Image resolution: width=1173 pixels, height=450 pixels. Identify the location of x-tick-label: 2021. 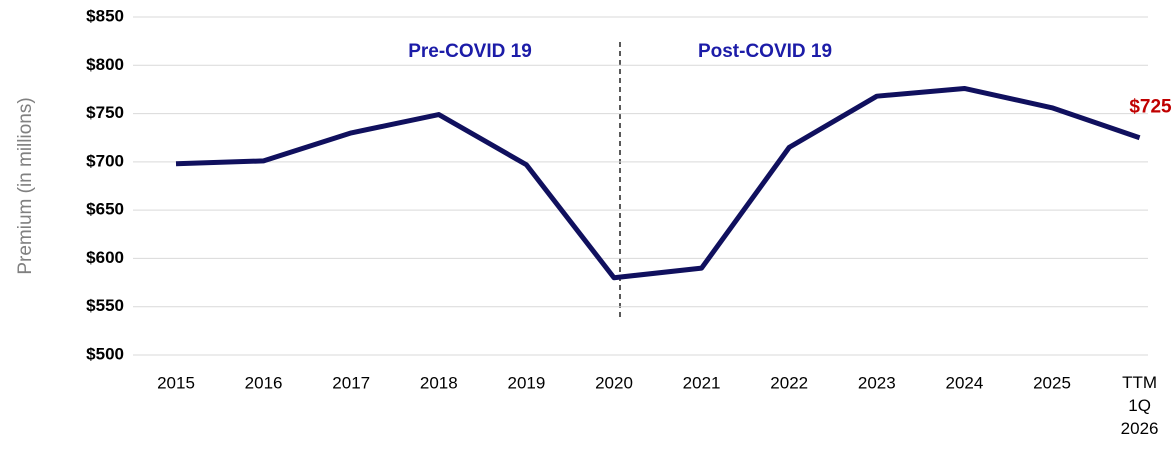
(702, 382).